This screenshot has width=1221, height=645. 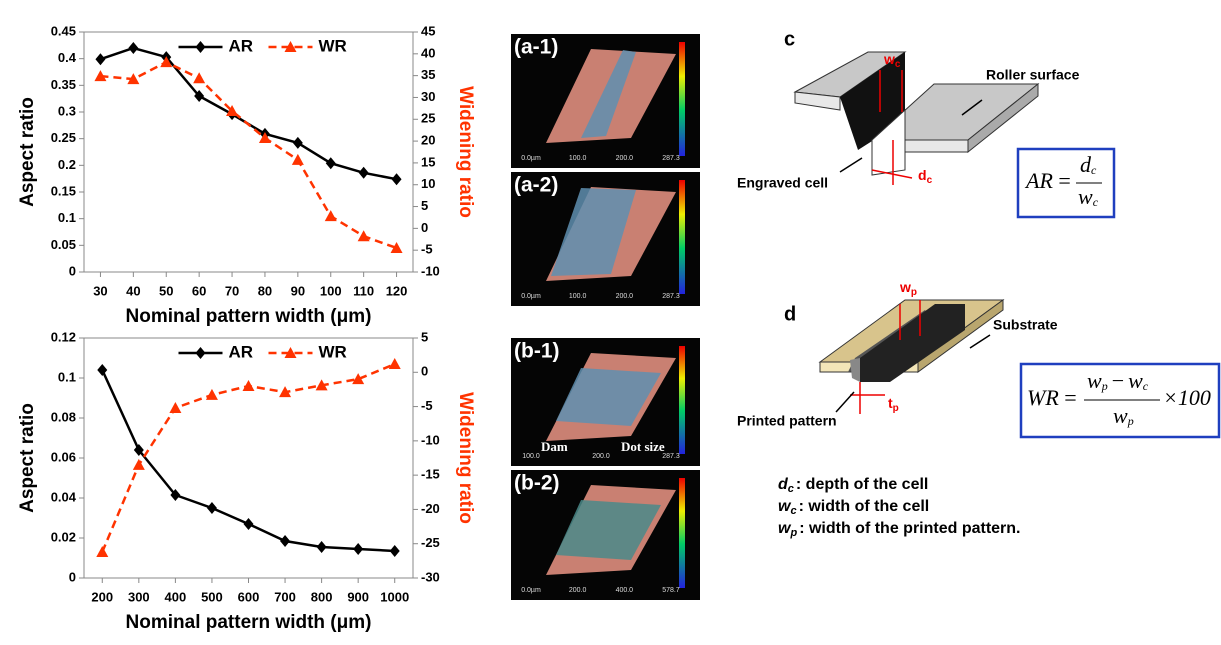 What do you see at coordinates (63, 30) in the screenshot?
I see `y-tick-label: 0.45` at bounding box center [63, 30].